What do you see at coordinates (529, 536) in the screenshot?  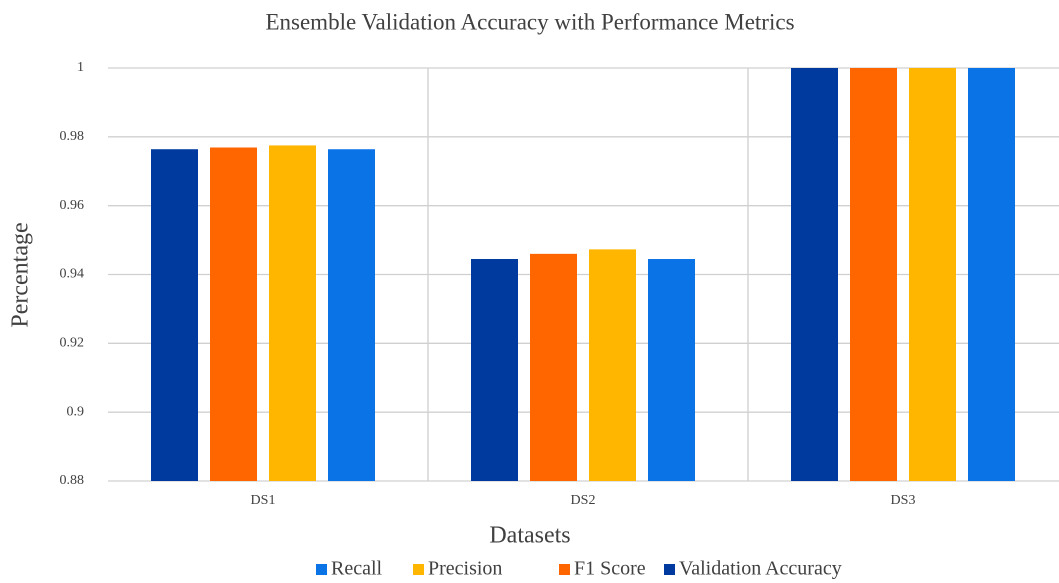 I see `x-axis-label: Datasets` at bounding box center [529, 536].